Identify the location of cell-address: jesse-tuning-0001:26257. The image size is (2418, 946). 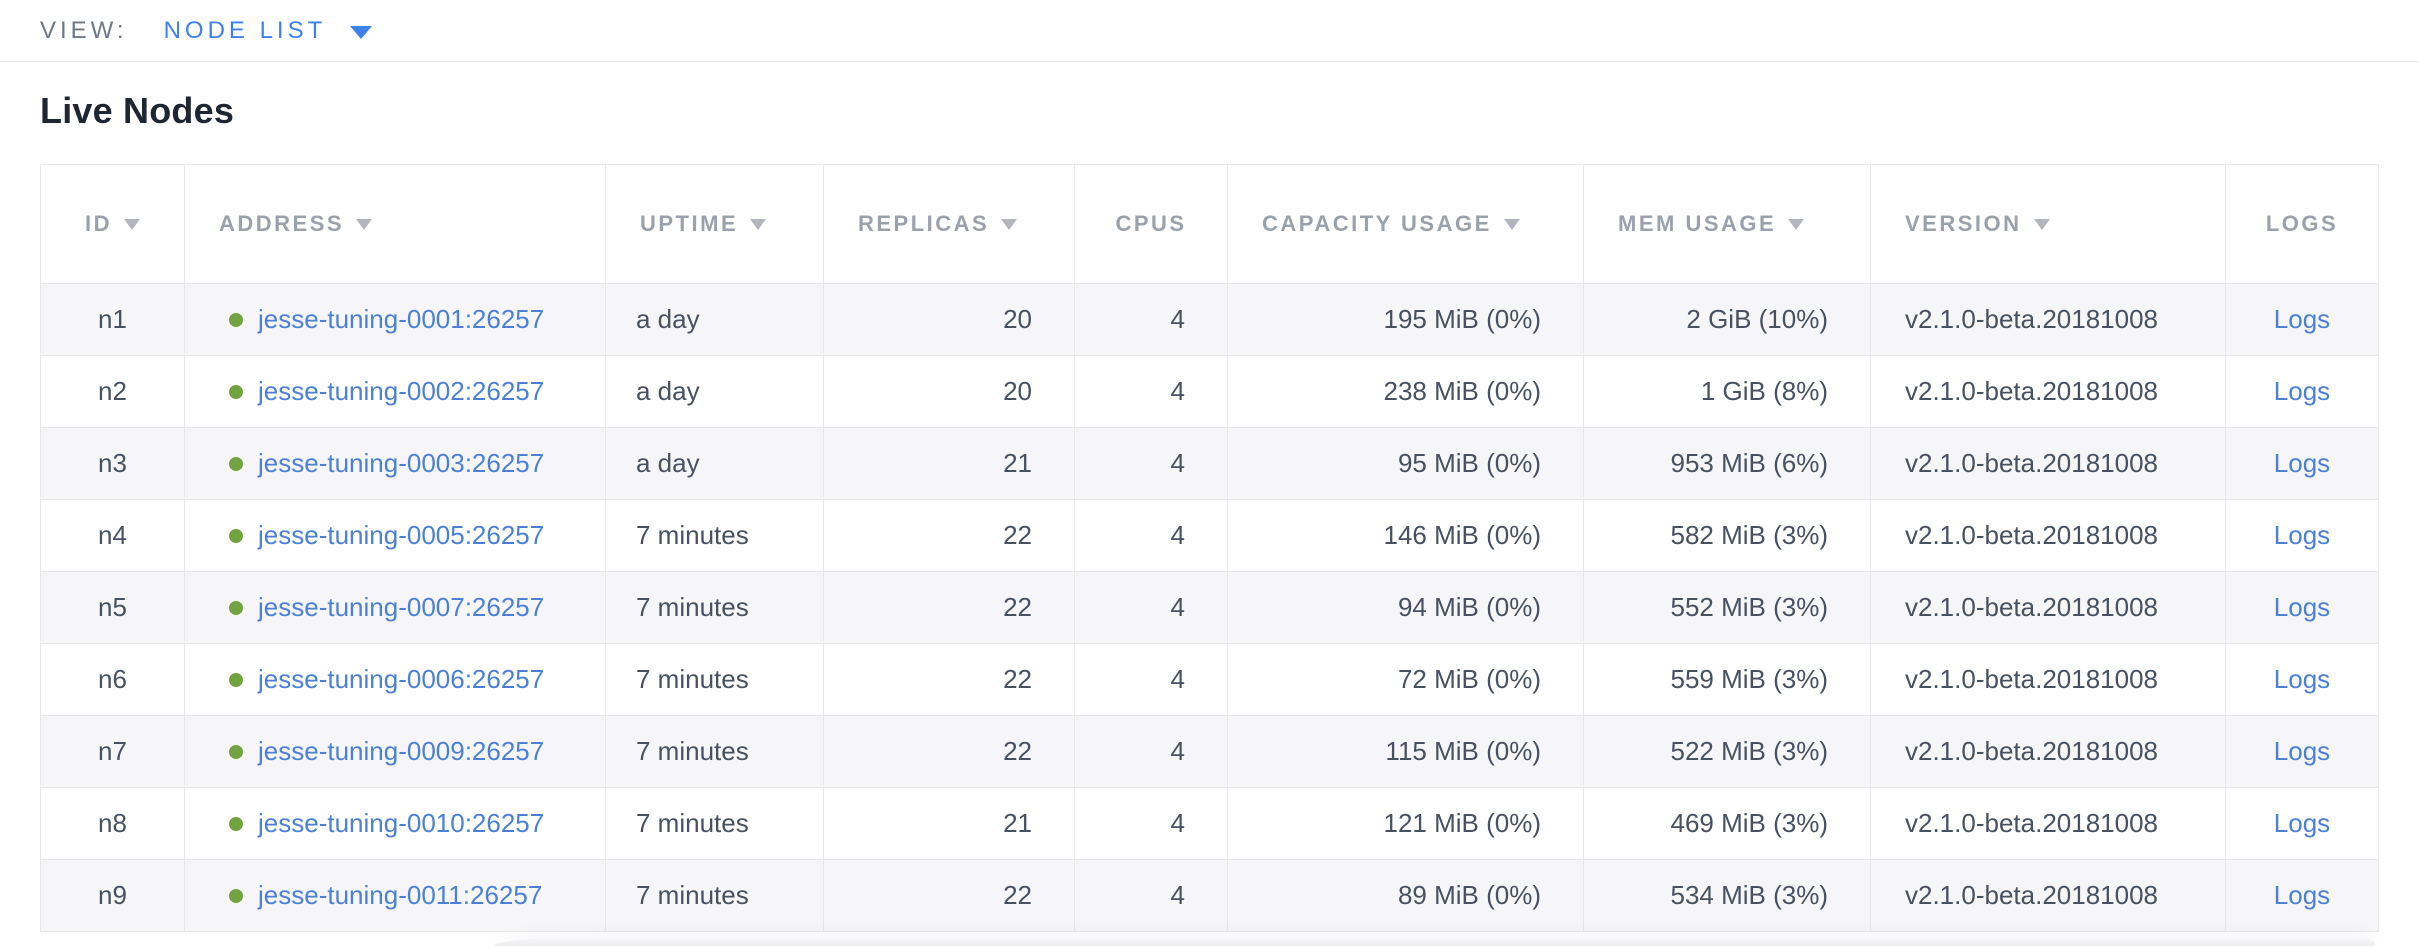
(395, 319).